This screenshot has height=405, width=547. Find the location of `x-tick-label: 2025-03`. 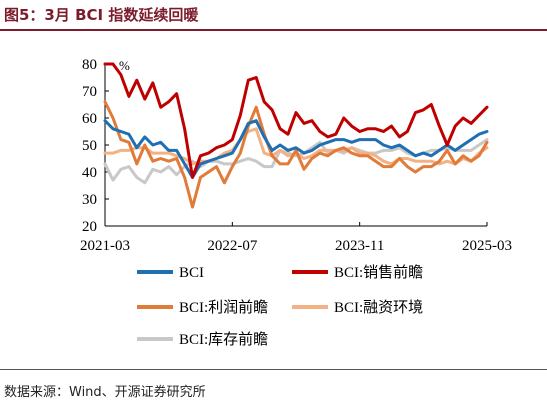

x-tick-label: 2025-03 is located at coordinates (487, 246).